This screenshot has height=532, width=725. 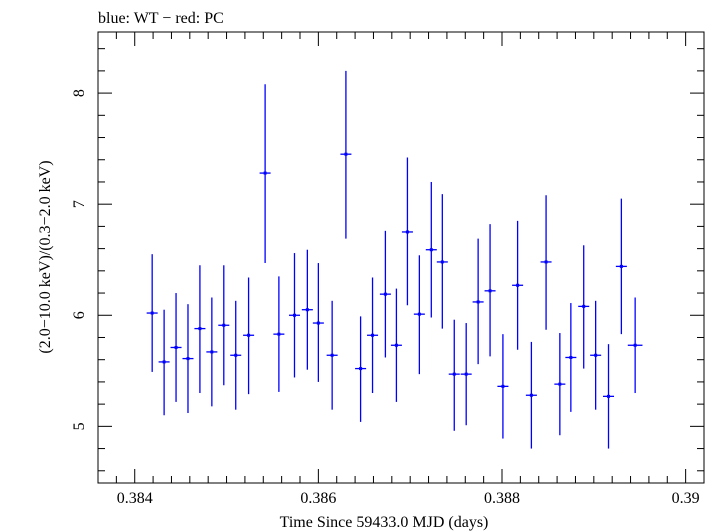 I want to click on y-axis-label: (2.0−10.0 keV)/(0.3−2.0 keV), so click(x=45, y=256).